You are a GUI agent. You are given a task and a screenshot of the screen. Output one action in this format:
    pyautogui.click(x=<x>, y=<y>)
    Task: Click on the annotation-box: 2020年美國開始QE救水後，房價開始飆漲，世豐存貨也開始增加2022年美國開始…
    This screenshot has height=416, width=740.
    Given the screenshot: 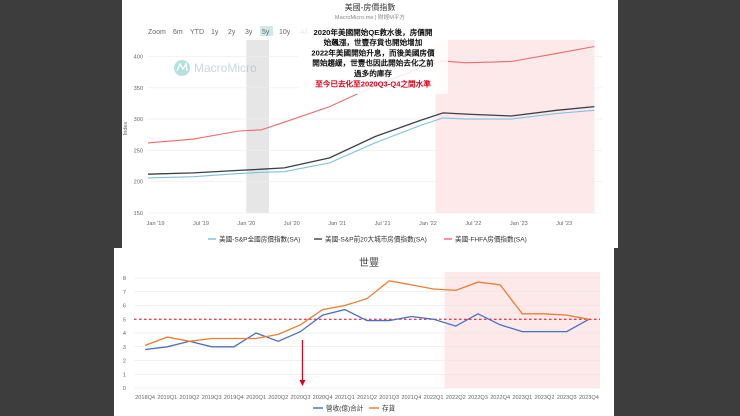 What is the action you would take?
    pyautogui.click(x=373, y=59)
    